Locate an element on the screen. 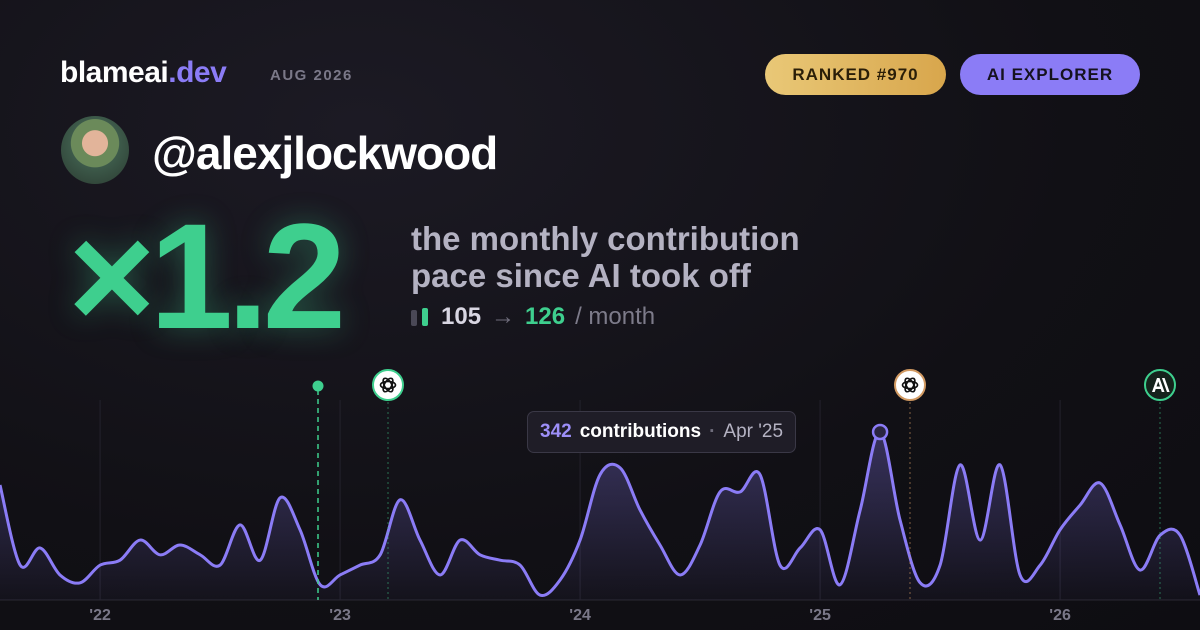 This screenshot has width=1200, height=630. anthropic-icon is located at coordinates (1160, 385).